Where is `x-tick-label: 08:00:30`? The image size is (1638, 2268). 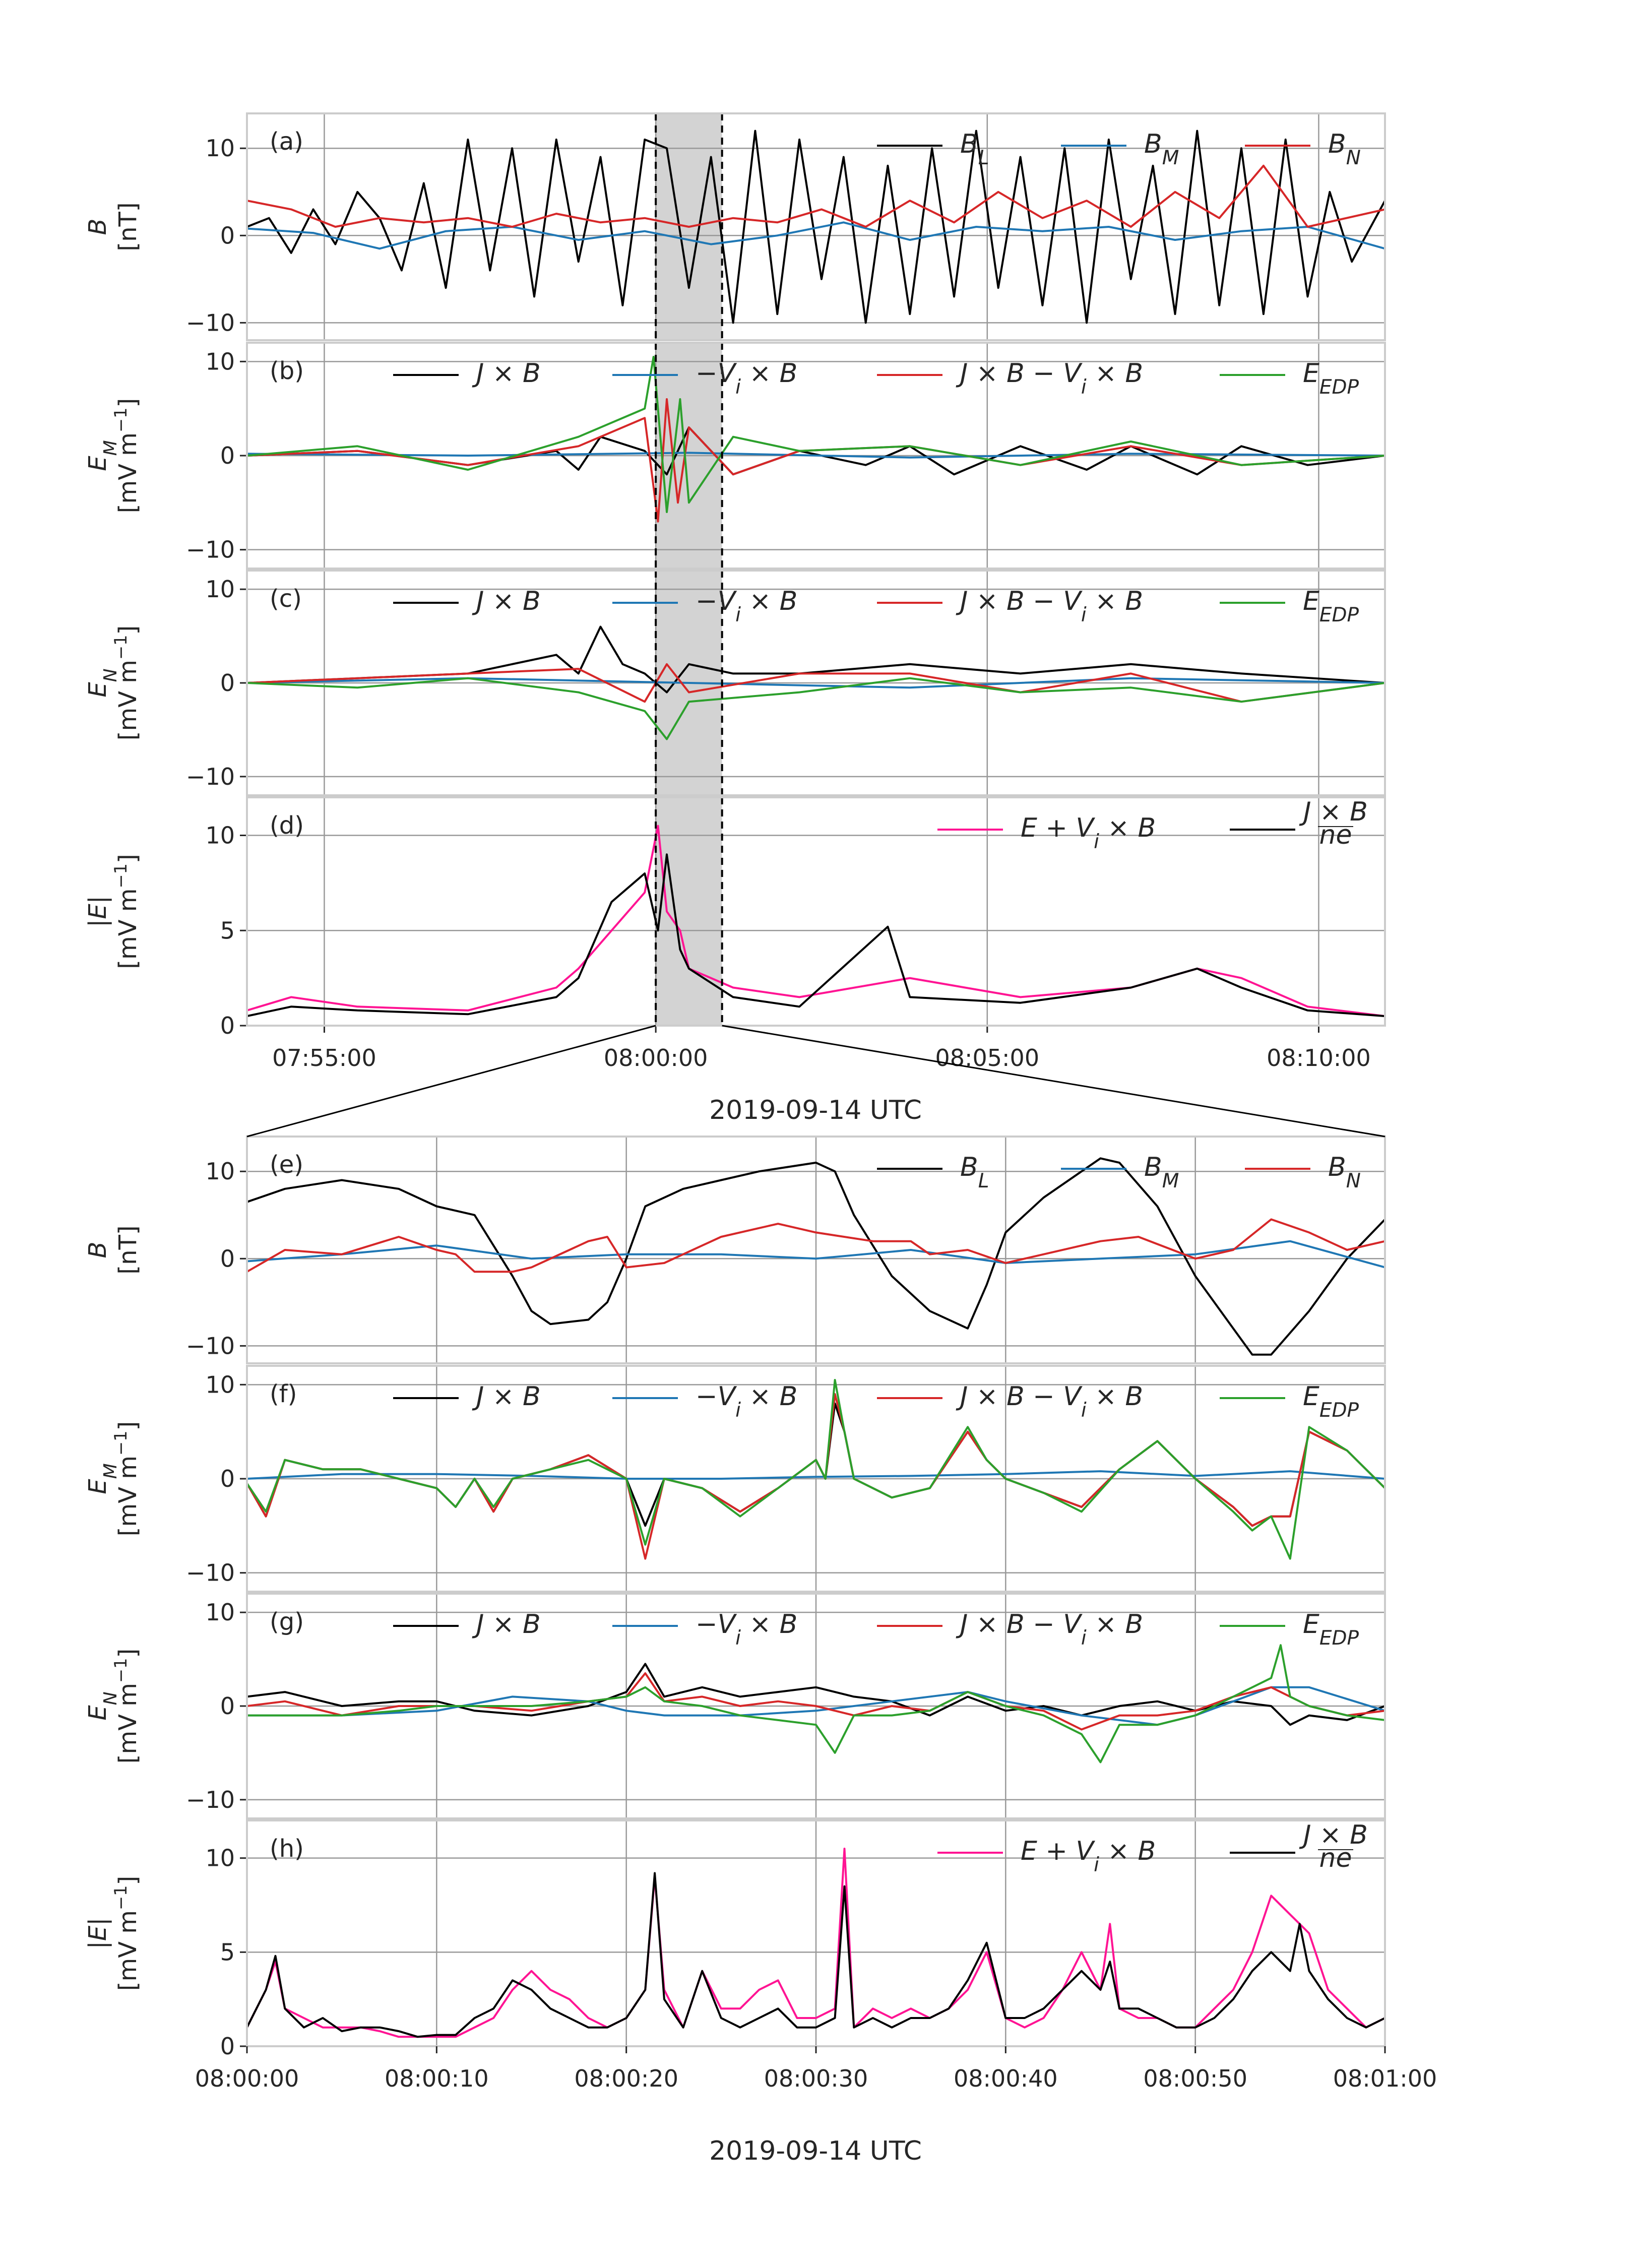
x-tick-label: 08:00:30 is located at coordinates (816, 2078).